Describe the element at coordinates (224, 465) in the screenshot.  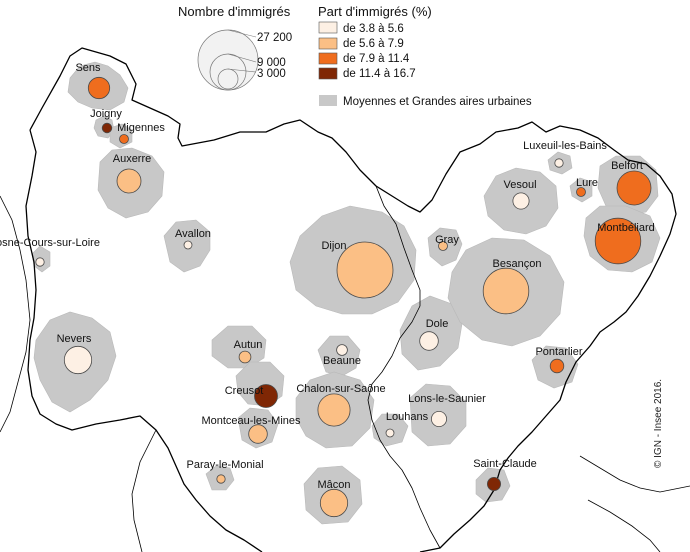
I see `city-label-paray-le-monial: Paray-le-Monial` at that location.